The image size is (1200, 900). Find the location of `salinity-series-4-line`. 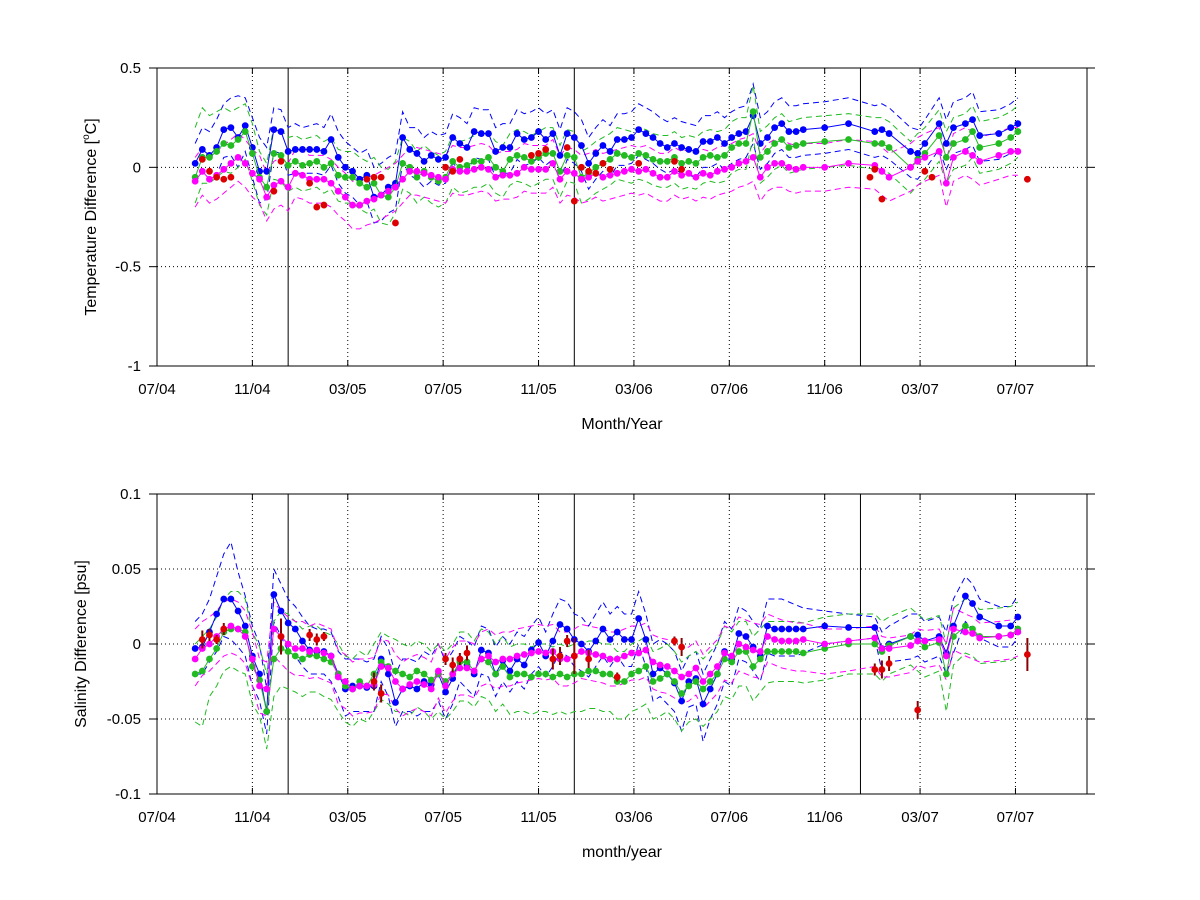

salinity-series-4-line is located at coordinates (606, 615).